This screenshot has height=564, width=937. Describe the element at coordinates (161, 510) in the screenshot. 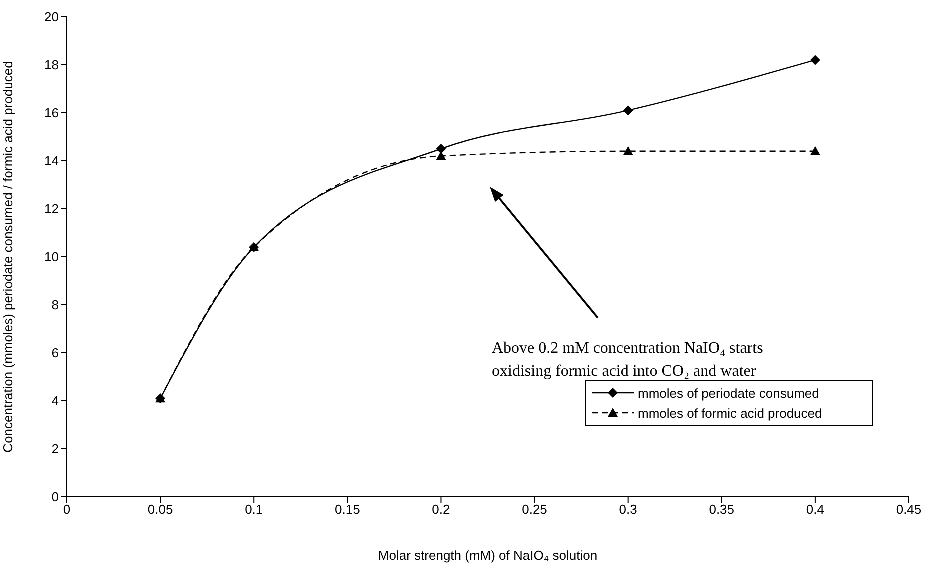

I see `x-tick-label: 0.05` at that location.